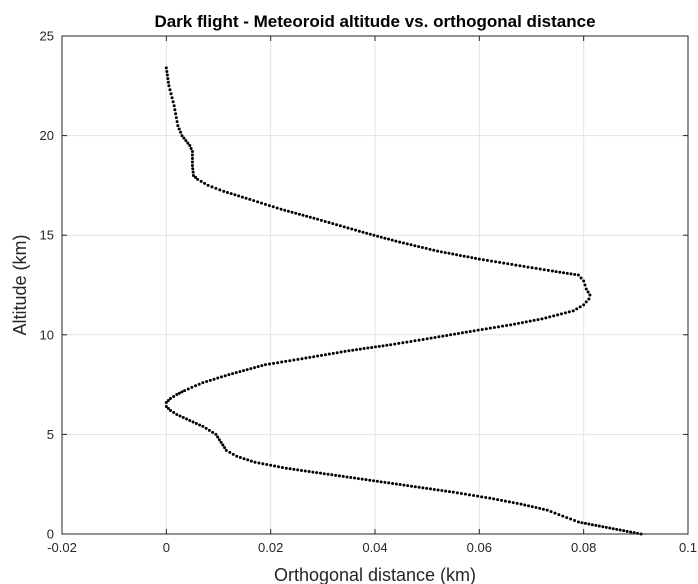  I want to click on x-tick-label: 0.04, so click(374, 547).